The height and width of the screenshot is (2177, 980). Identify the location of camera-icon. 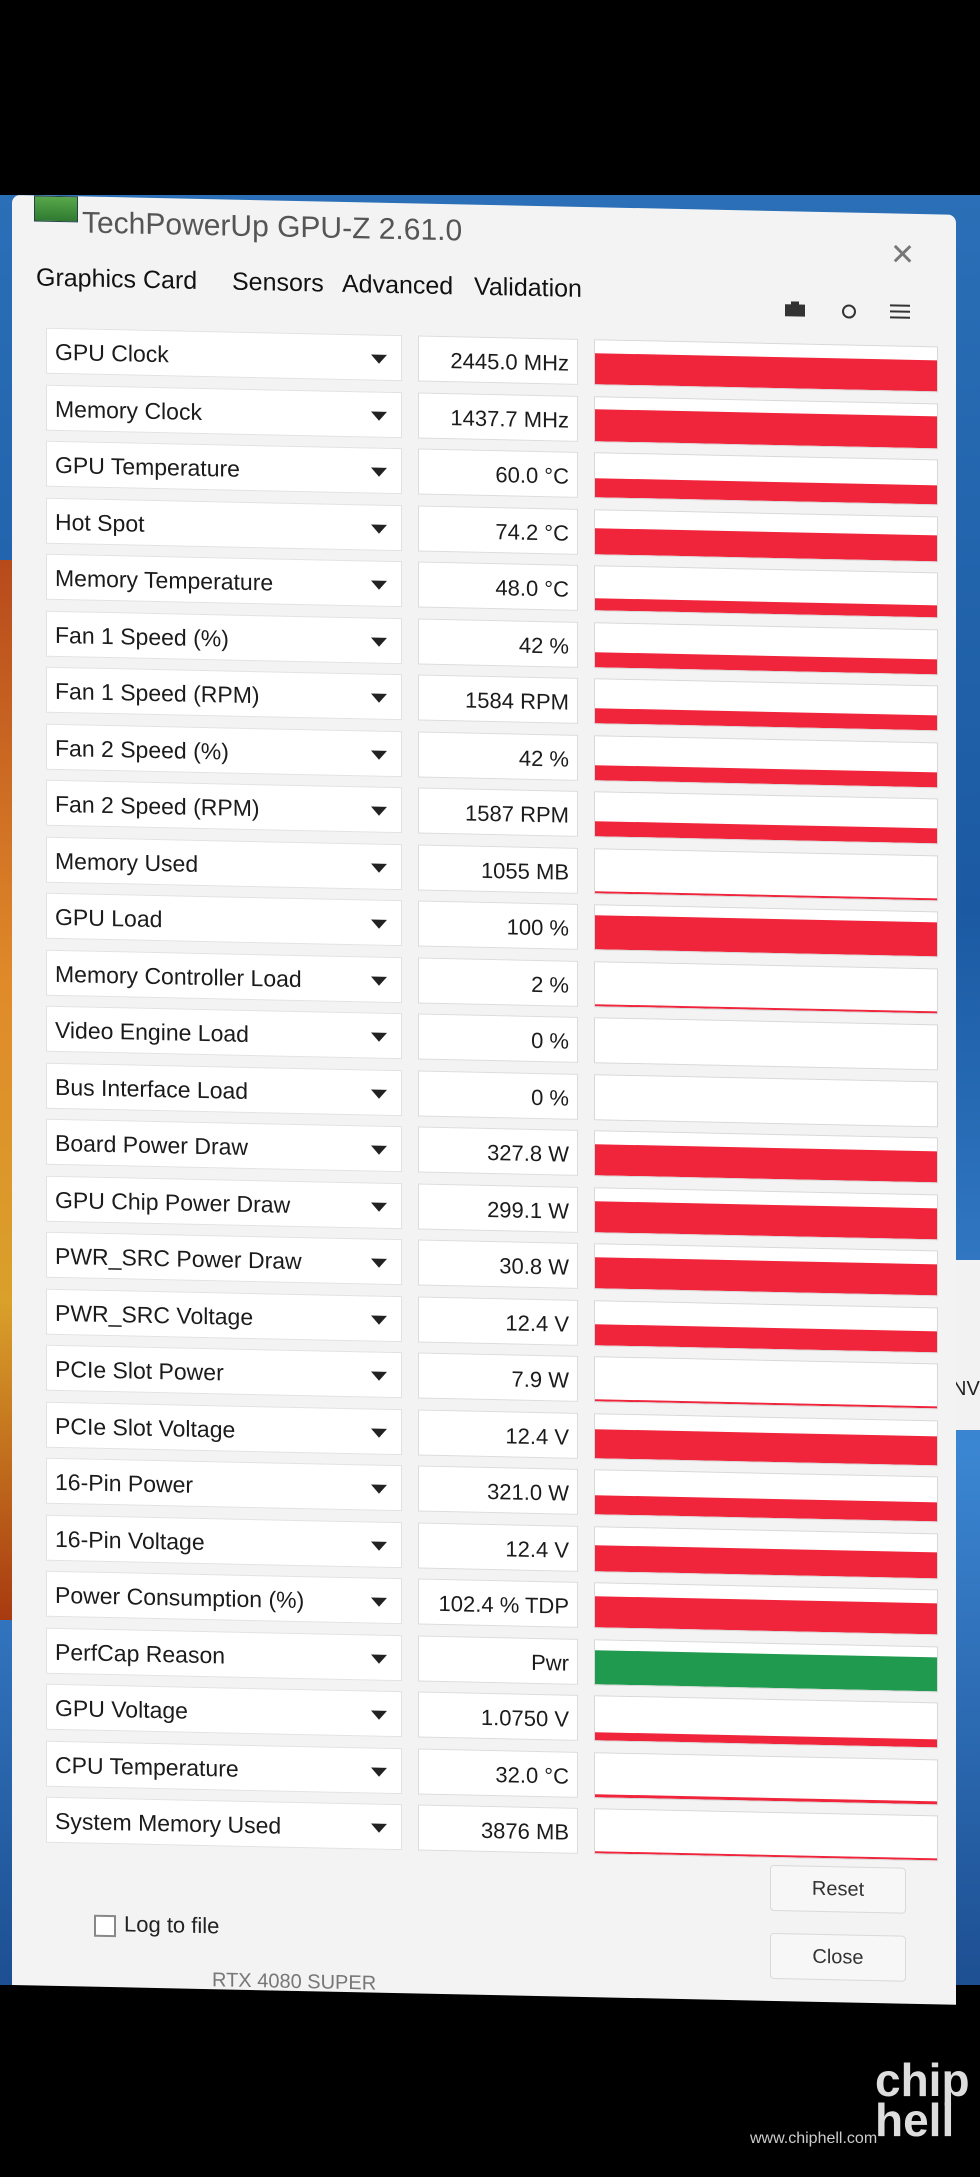
(795, 309).